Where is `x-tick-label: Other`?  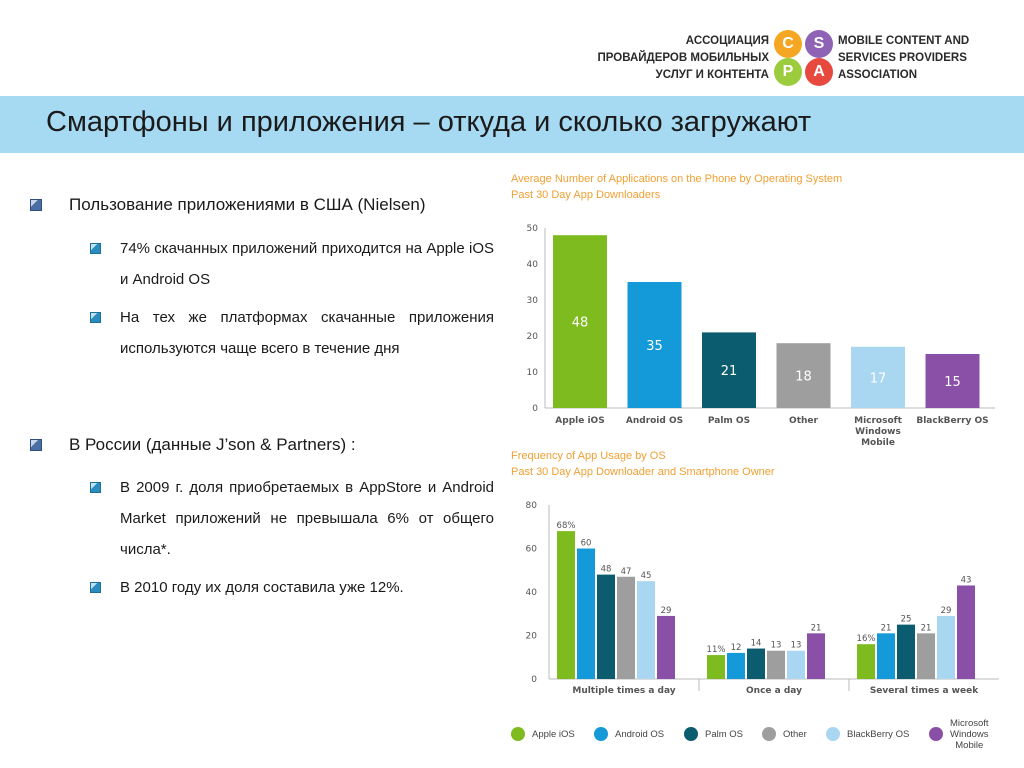
x-tick-label: Other is located at coordinates (803, 421).